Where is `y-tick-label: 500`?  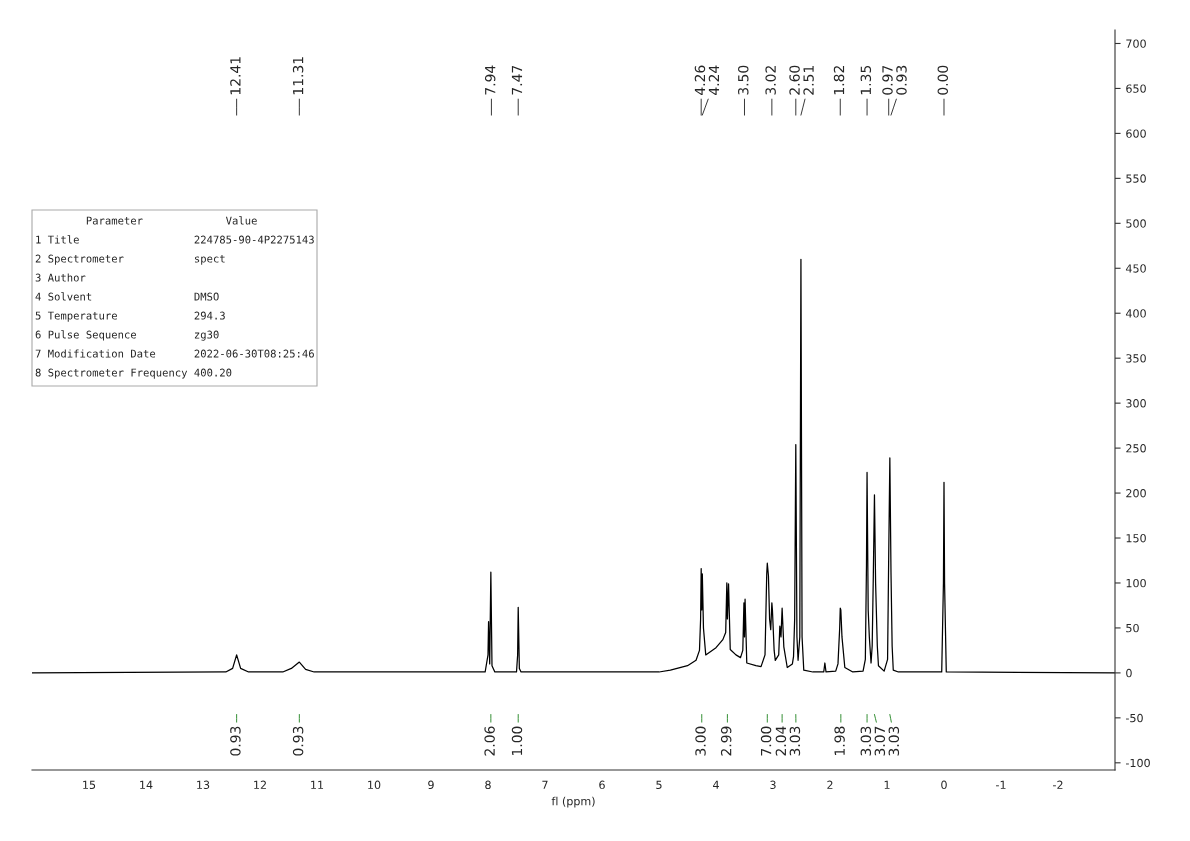 y-tick-label: 500 is located at coordinates (1136, 223).